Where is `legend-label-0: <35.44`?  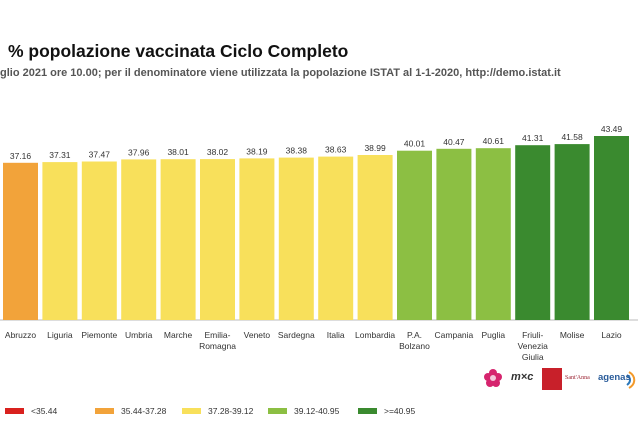 legend-label-0: <35.44 is located at coordinates (44, 411).